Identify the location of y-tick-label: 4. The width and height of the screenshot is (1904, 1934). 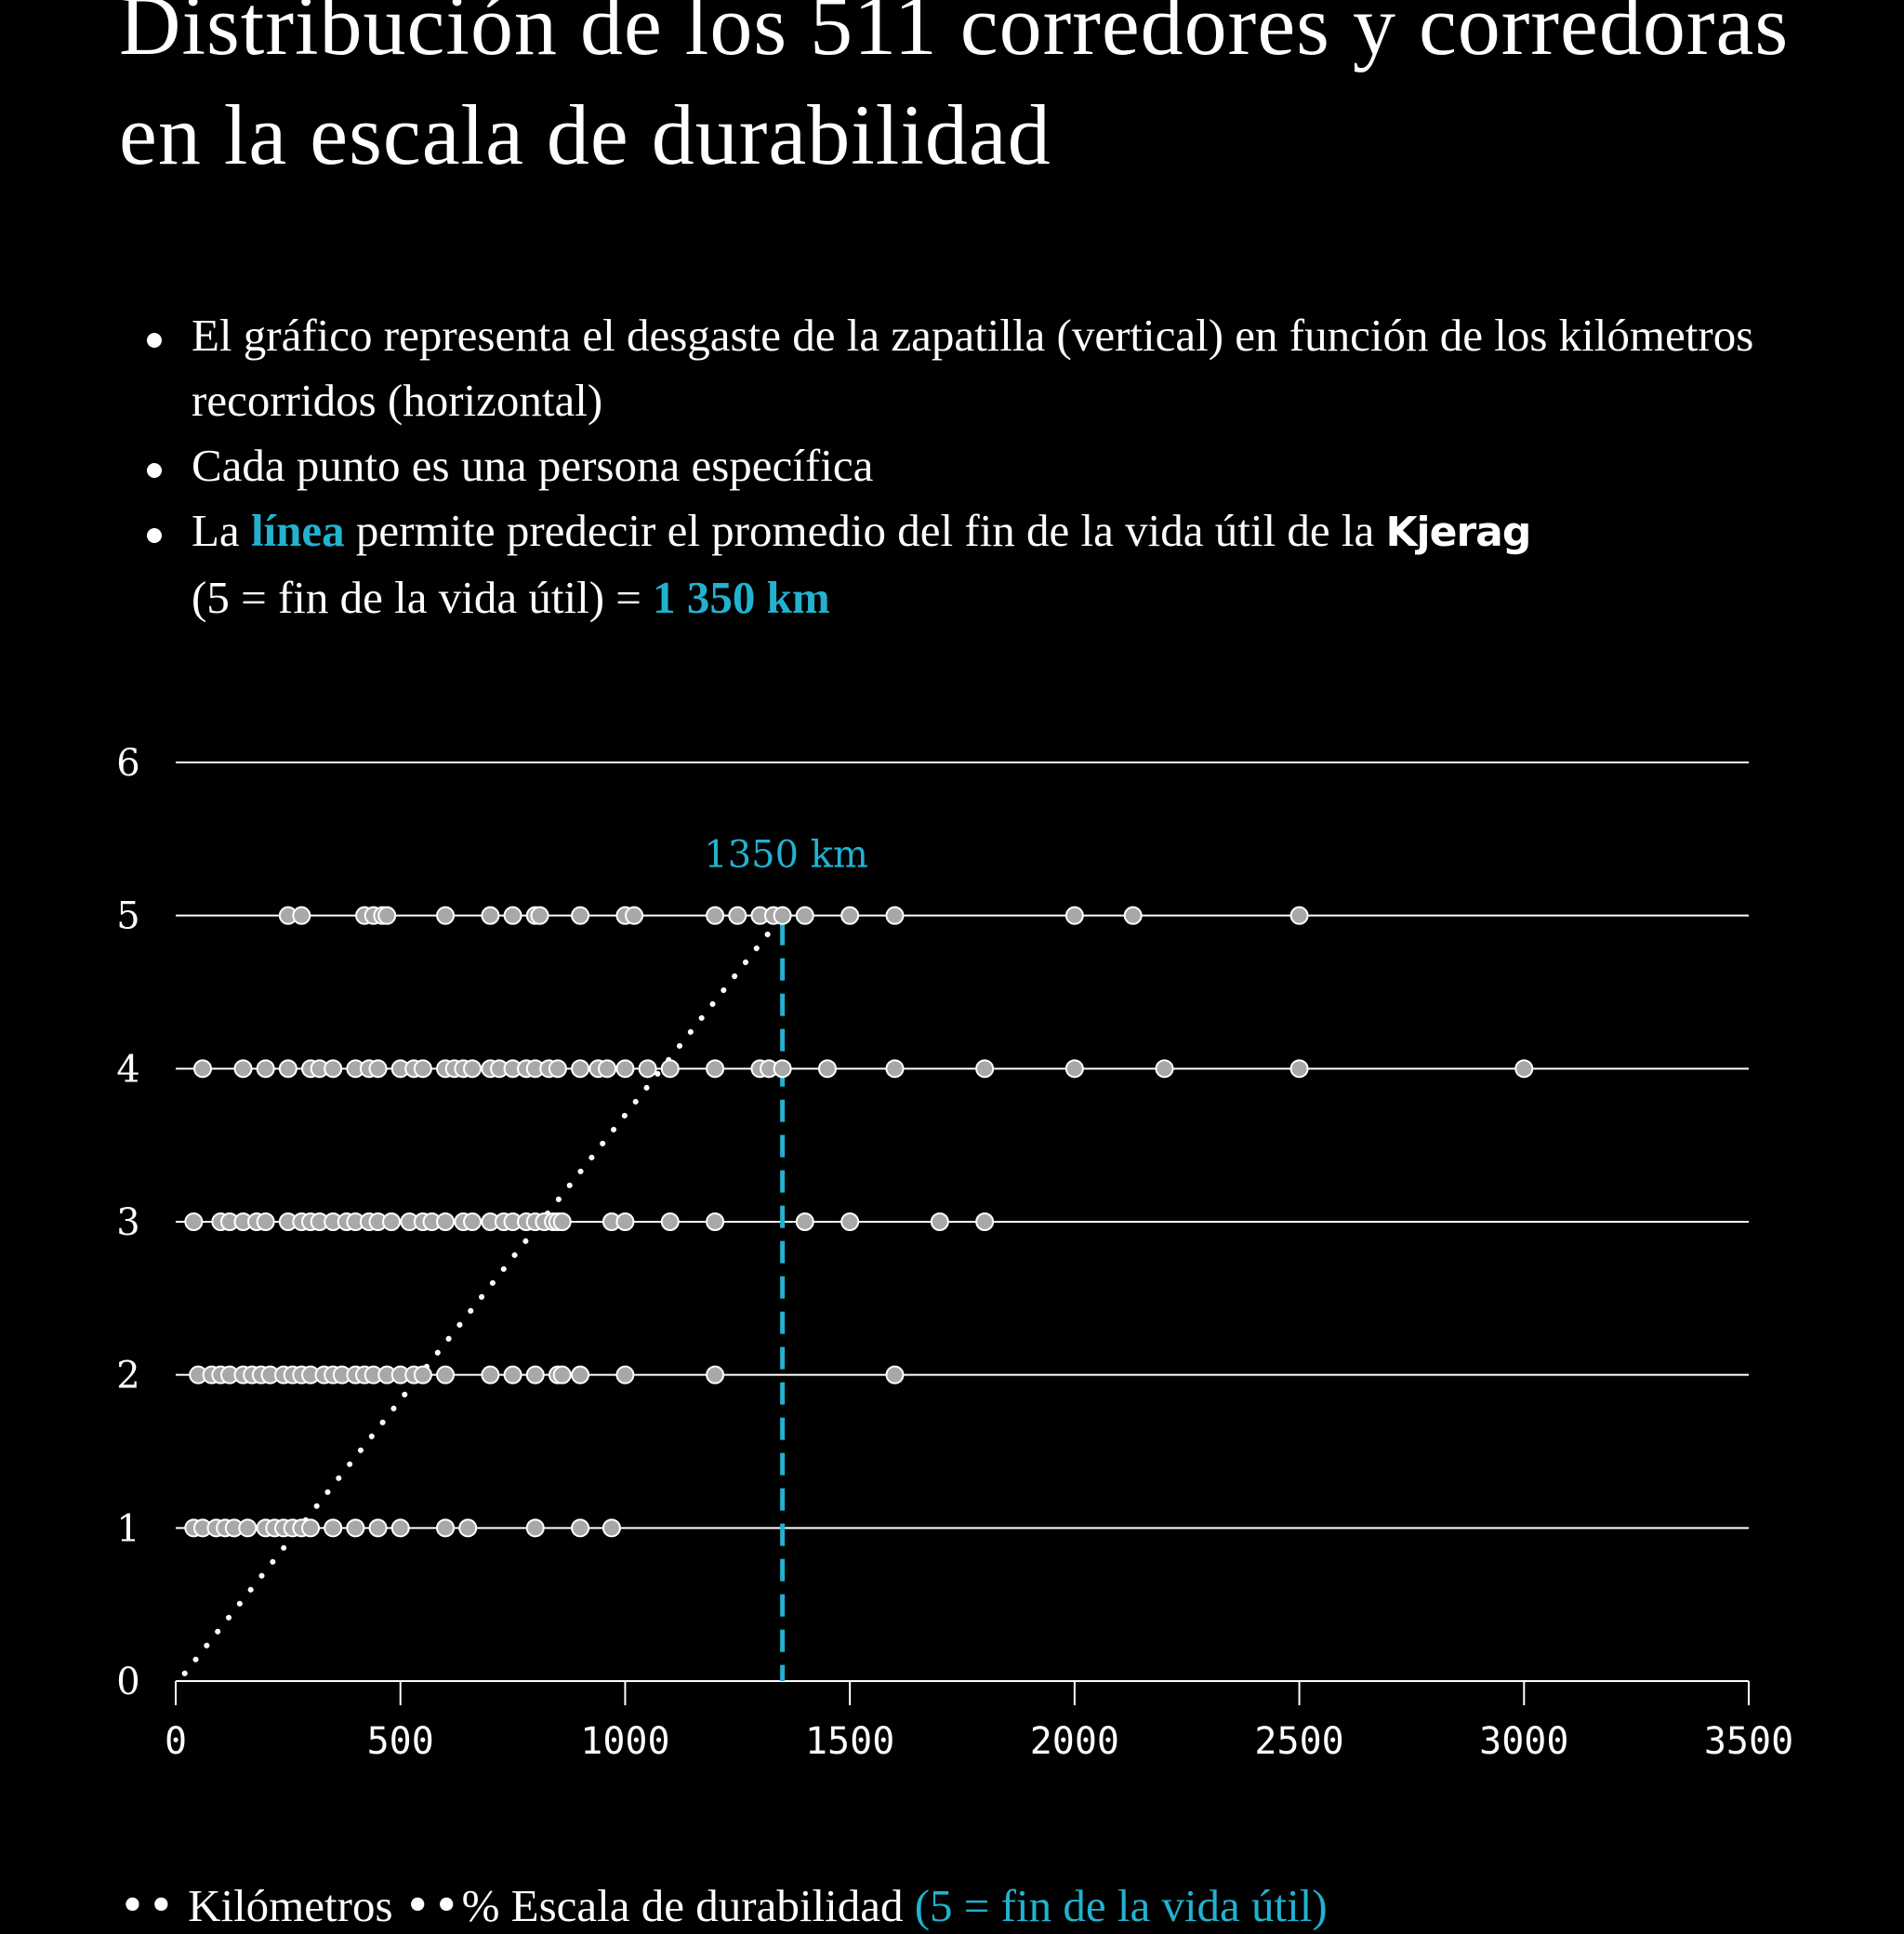
(127, 1069).